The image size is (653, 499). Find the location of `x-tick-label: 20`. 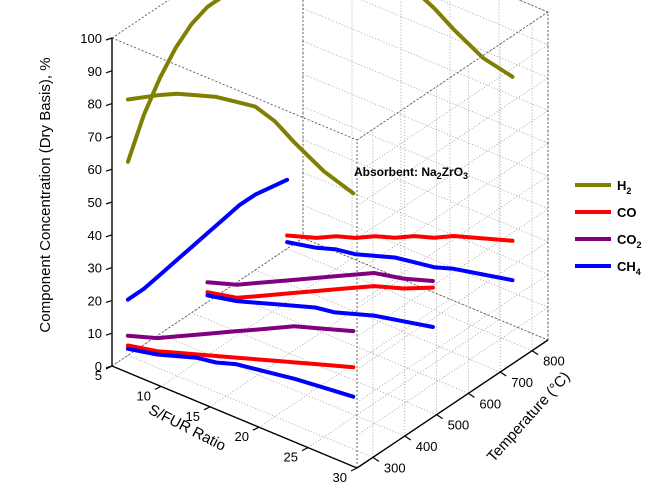

x-tick-label: 20 is located at coordinates (242, 436).